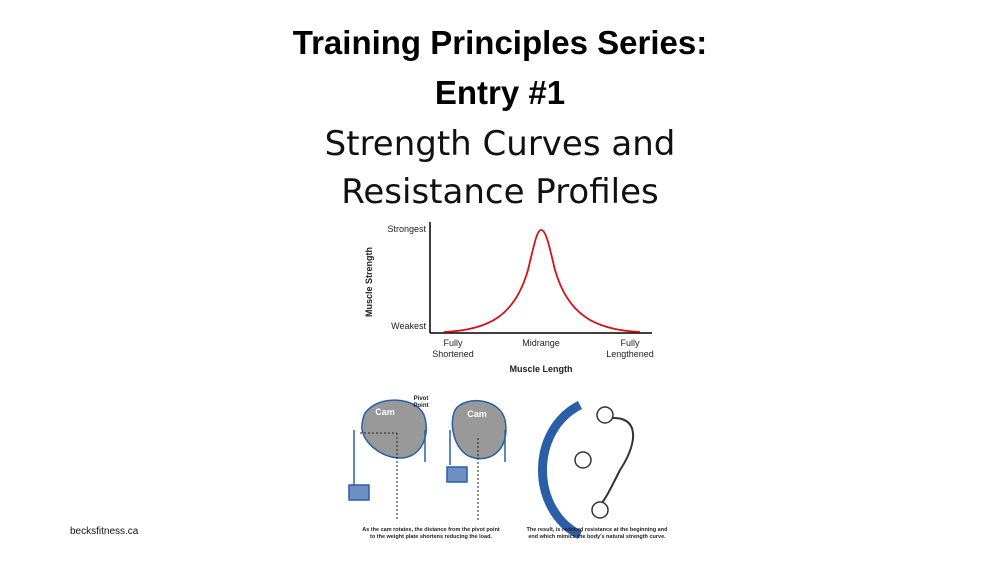 This screenshot has width=1000, height=567. Describe the element at coordinates (104, 531) in the screenshot. I see `footer-site: becksfitness.ca` at that location.